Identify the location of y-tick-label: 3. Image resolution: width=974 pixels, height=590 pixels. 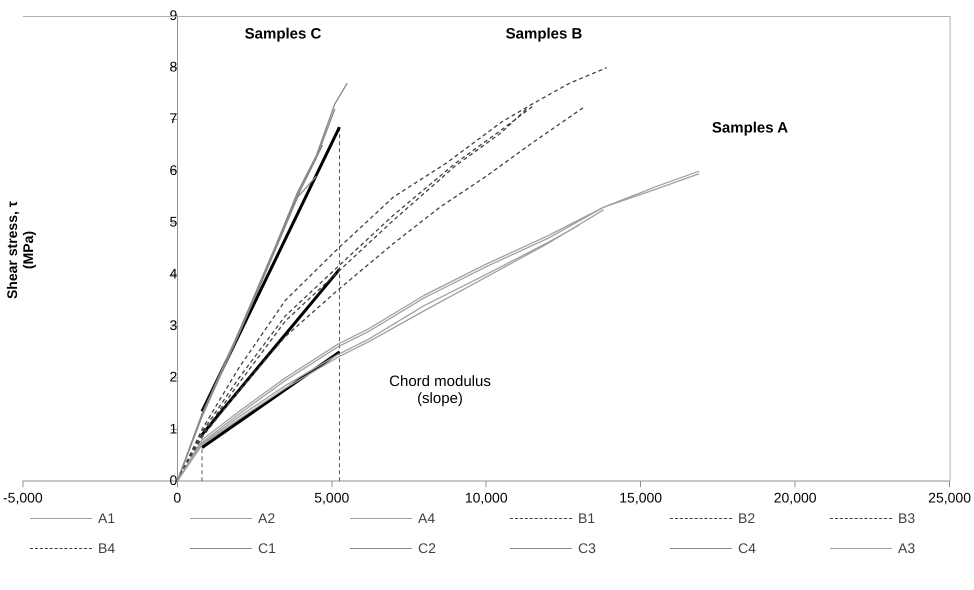
(174, 324).